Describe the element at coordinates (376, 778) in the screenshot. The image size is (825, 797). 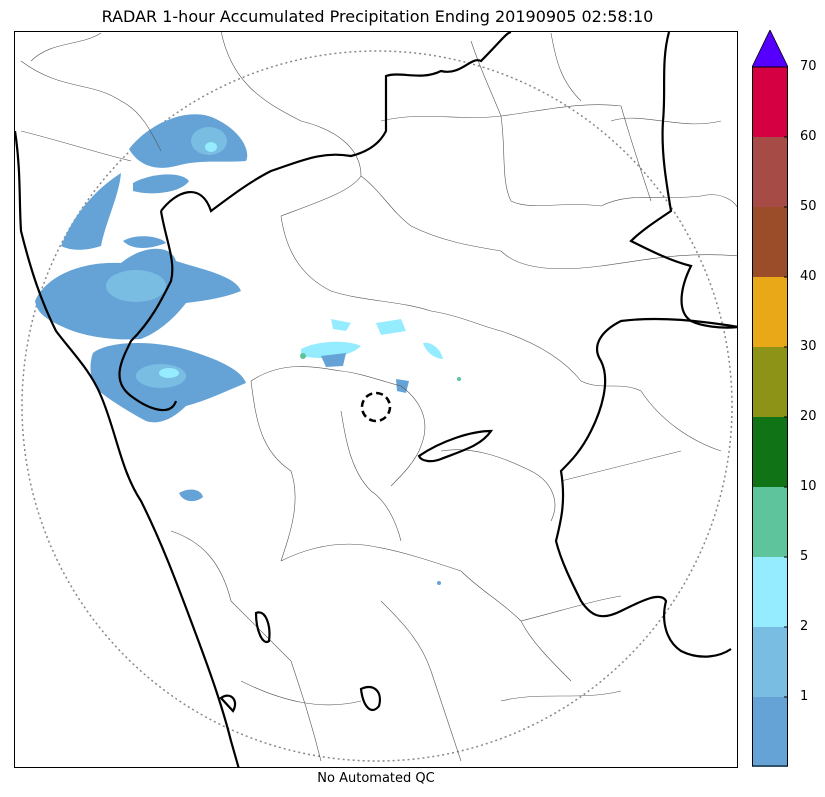
I see `qc-note: No Automated QC` at that location.